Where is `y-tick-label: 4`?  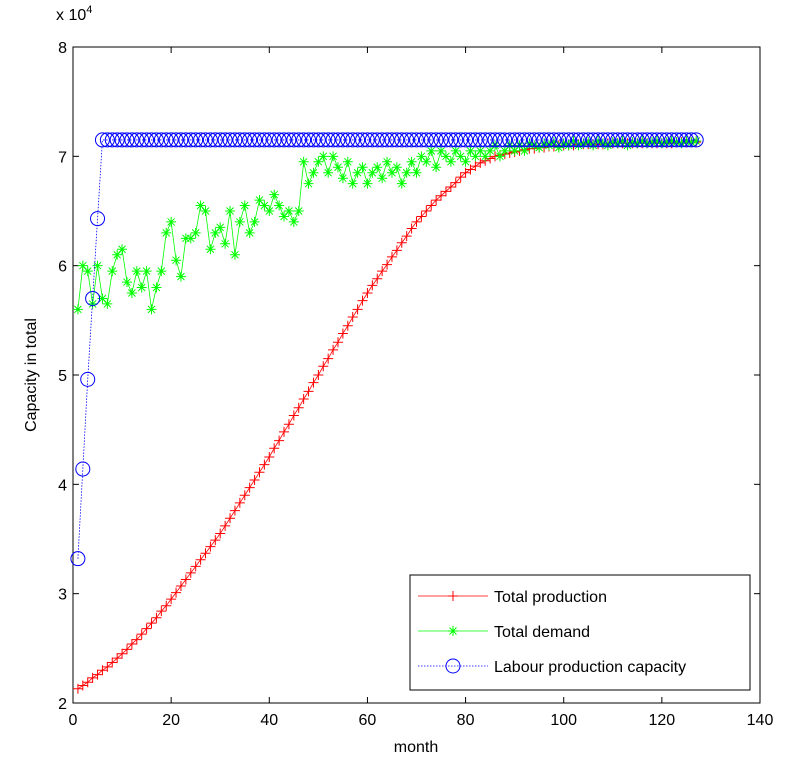 y-tick-label: 4 is located at coordinates (62, 485).